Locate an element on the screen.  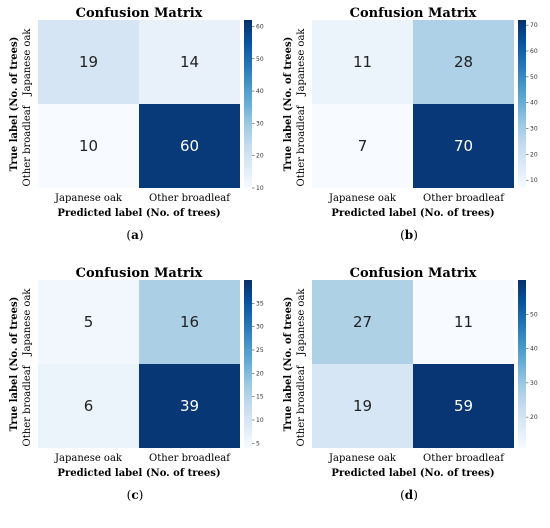
panel-caption-letter: a is located at coordinates (135, 235).